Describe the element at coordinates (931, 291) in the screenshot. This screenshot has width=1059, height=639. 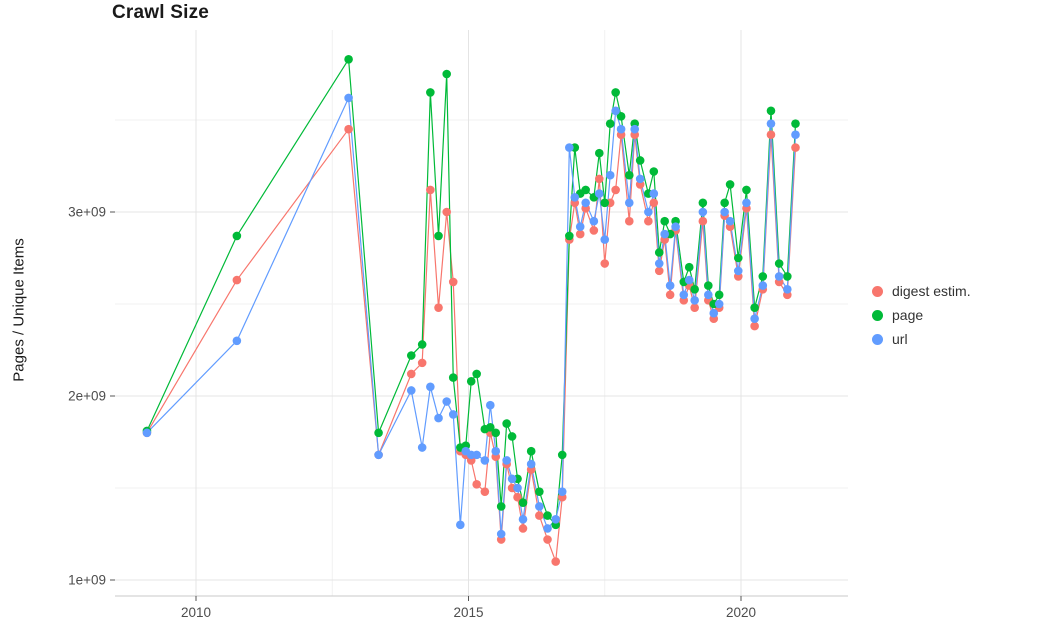
I see `legend-label: digest estim.` at that location.